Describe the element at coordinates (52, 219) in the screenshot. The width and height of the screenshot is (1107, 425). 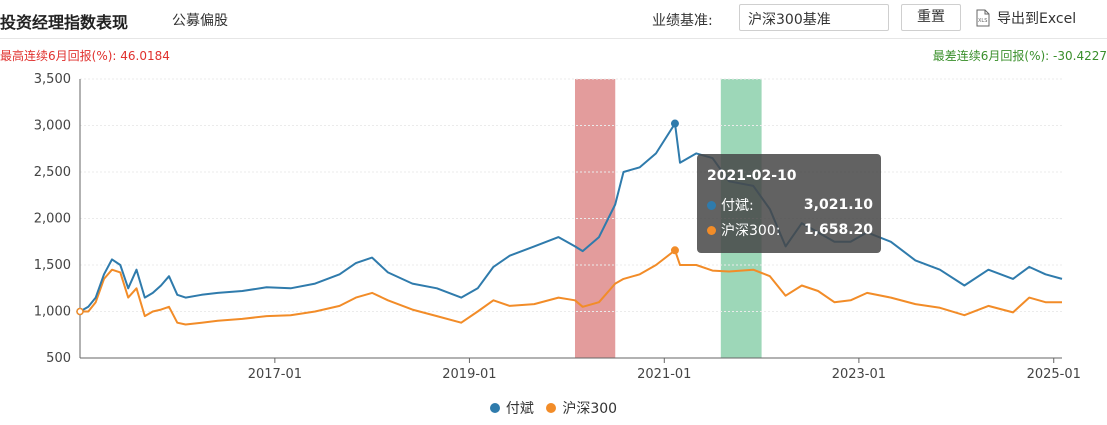
I see `y-tick-label: 2,000` at that location.